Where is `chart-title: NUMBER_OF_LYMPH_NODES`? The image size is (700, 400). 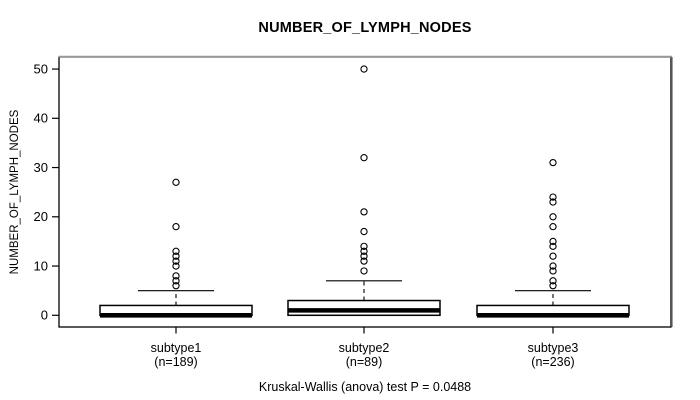 chart-title: NUMBER_OF_LYMPH_NODES is located at coordinates (365, 28).